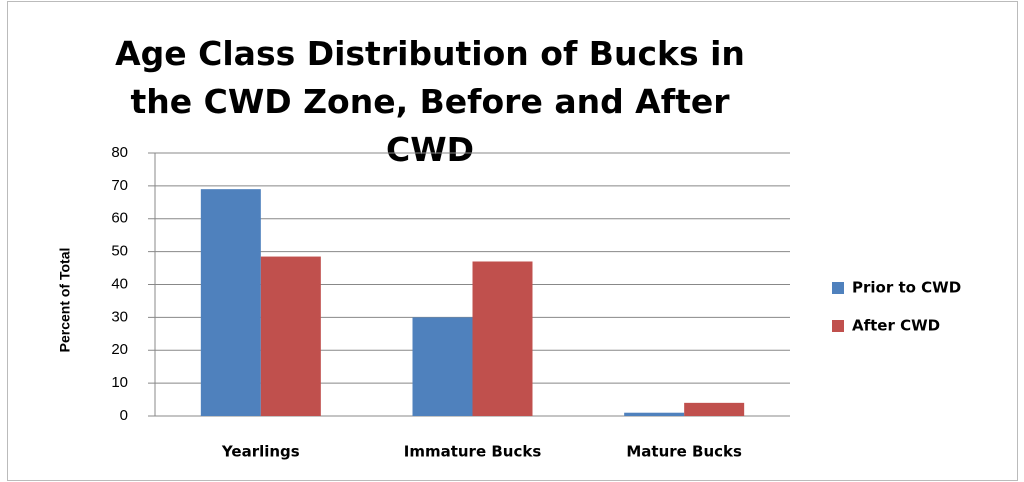 This screenshot has width=1024, height=482. Describe the element at coordinates (119, 316) in the screenshot. I see `y-tick-label: 30` at that location.